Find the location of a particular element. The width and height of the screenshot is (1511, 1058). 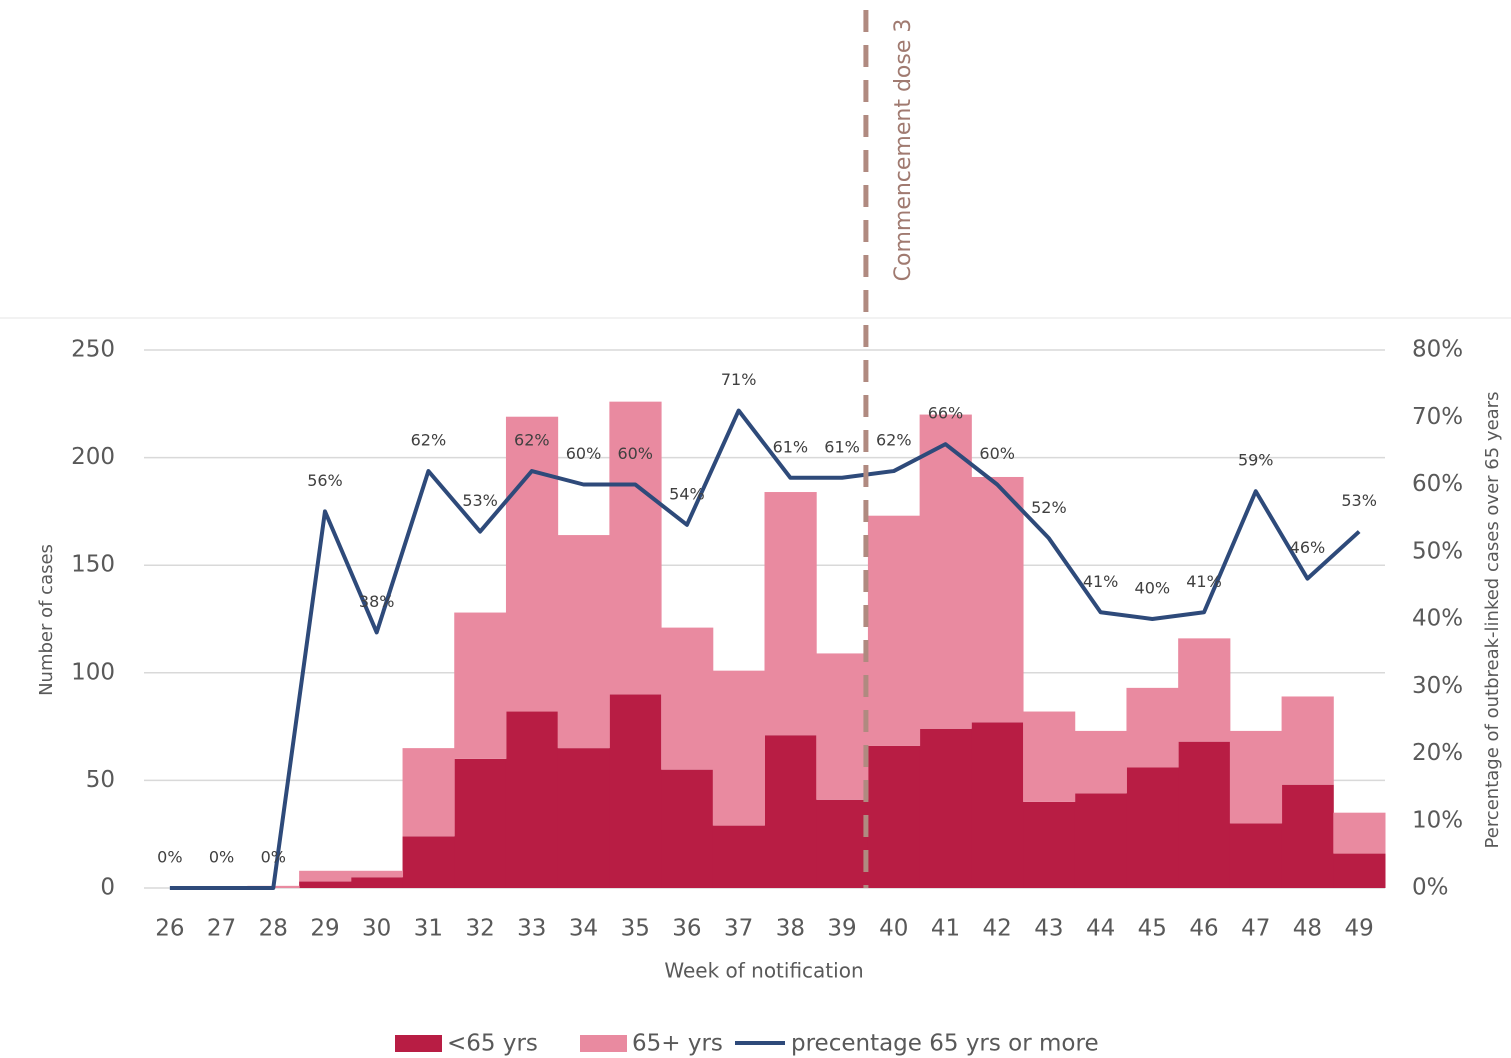

y-tick-label: 200 is located at coordinates (93, 457).